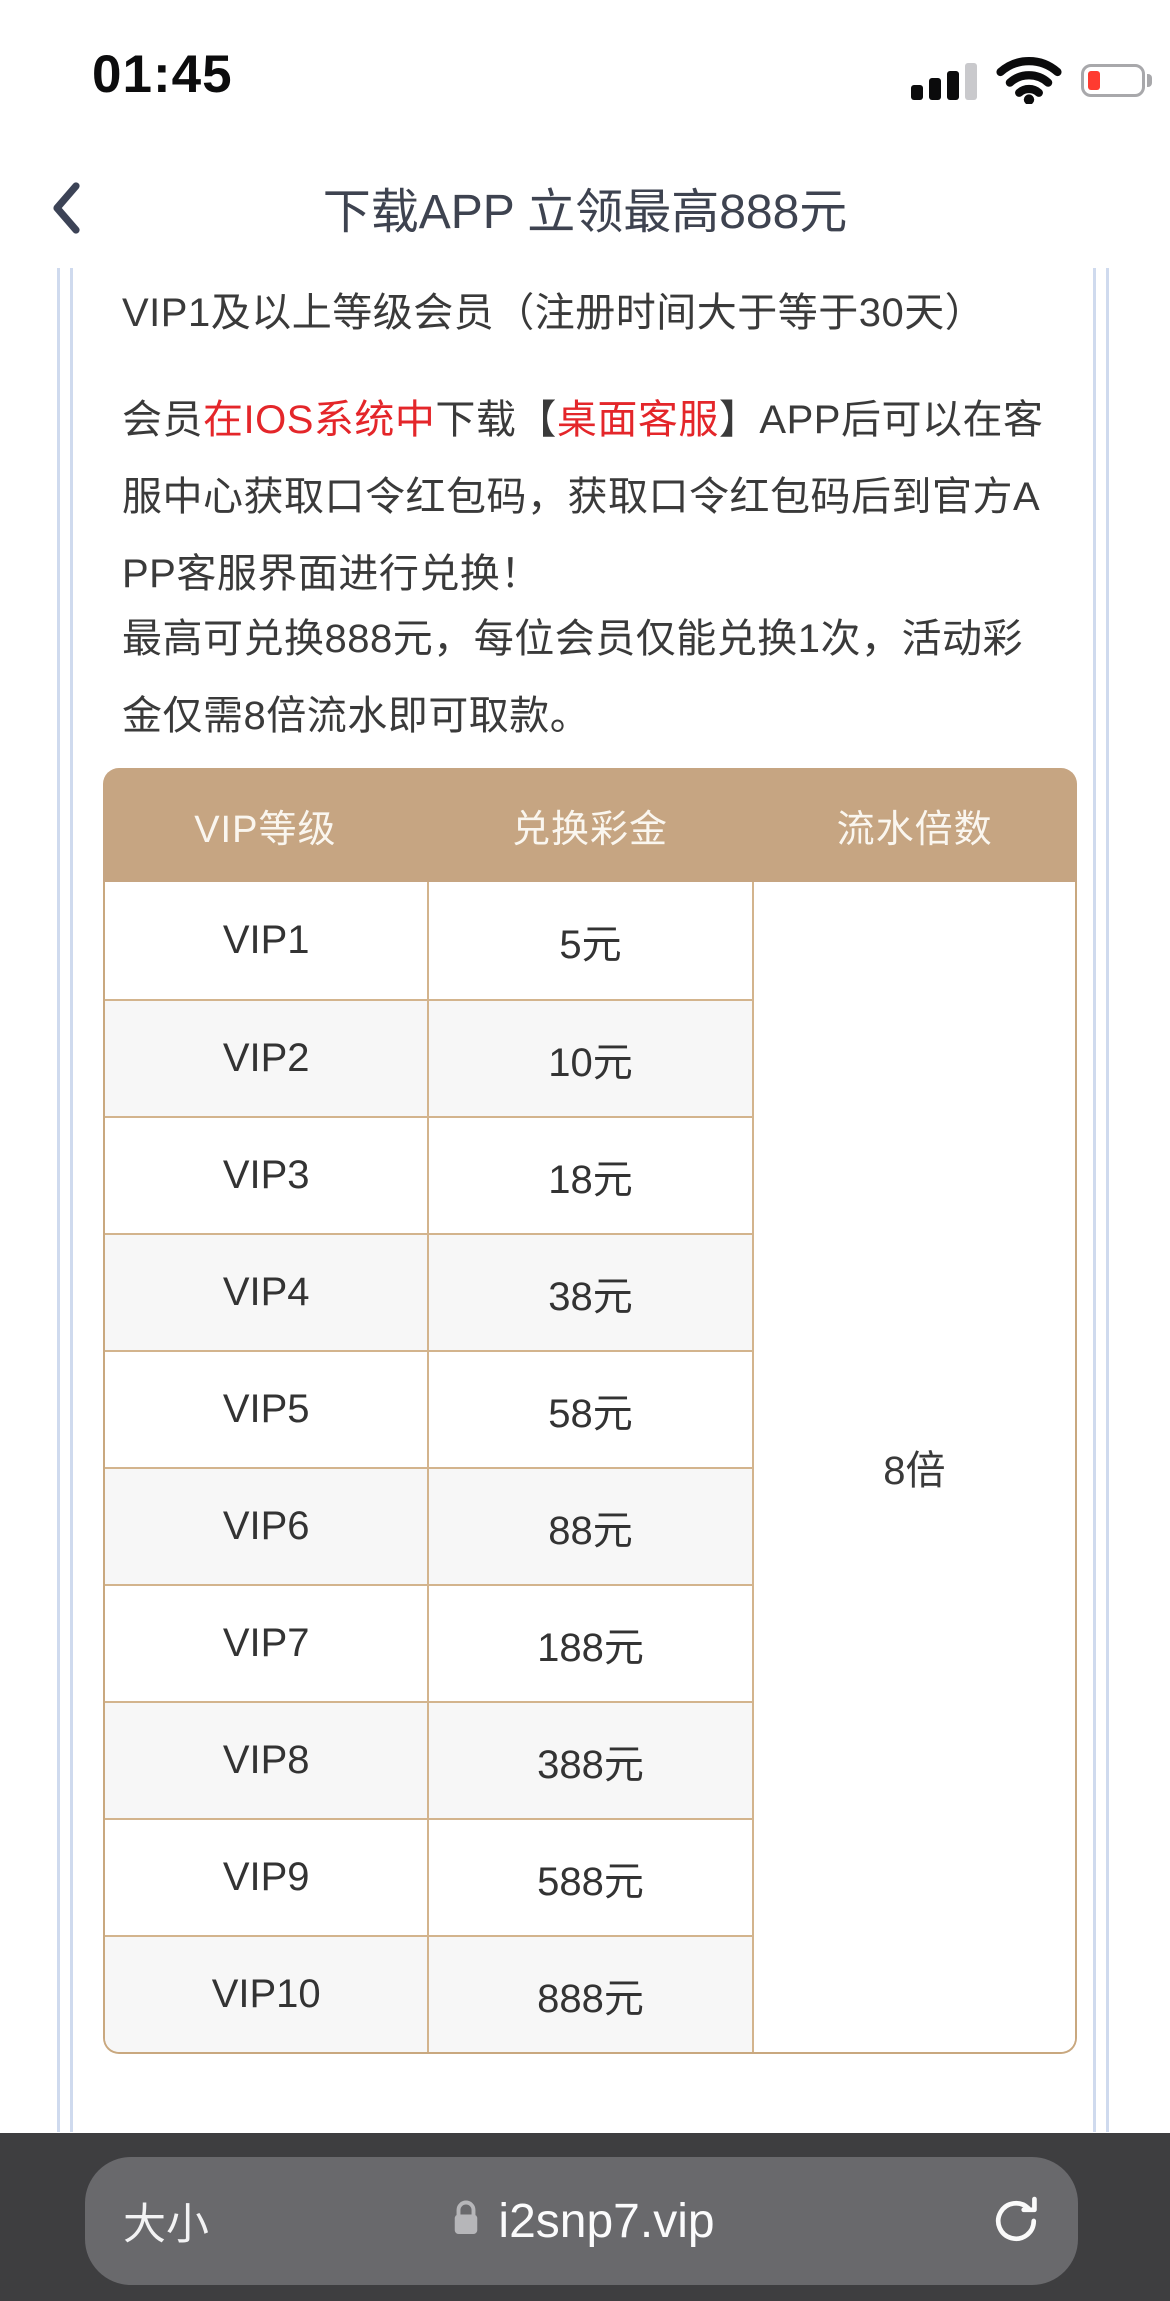  Describe the element at coordinates (590, 829) in the screenshot. I see `col-header-bonus: 兑换彩金` at that location.